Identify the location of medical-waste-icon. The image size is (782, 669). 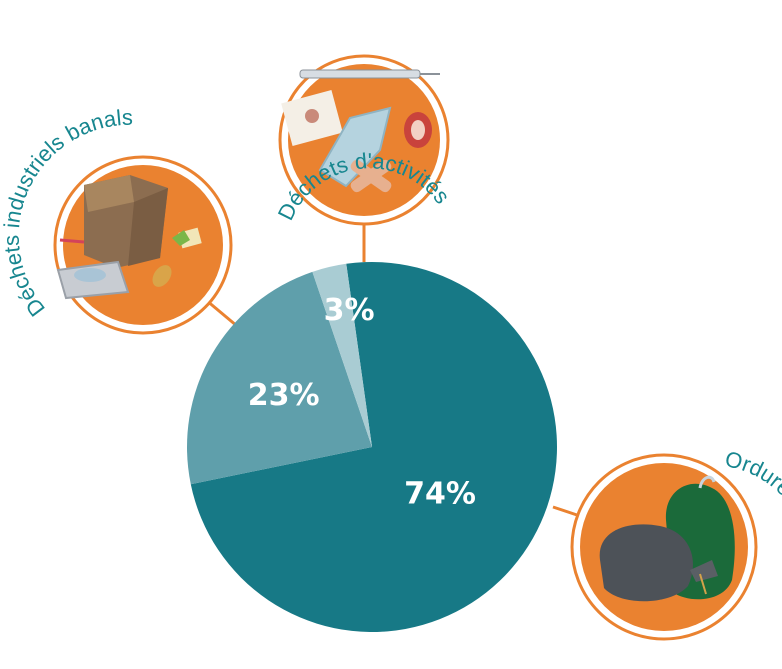
(360, 131).